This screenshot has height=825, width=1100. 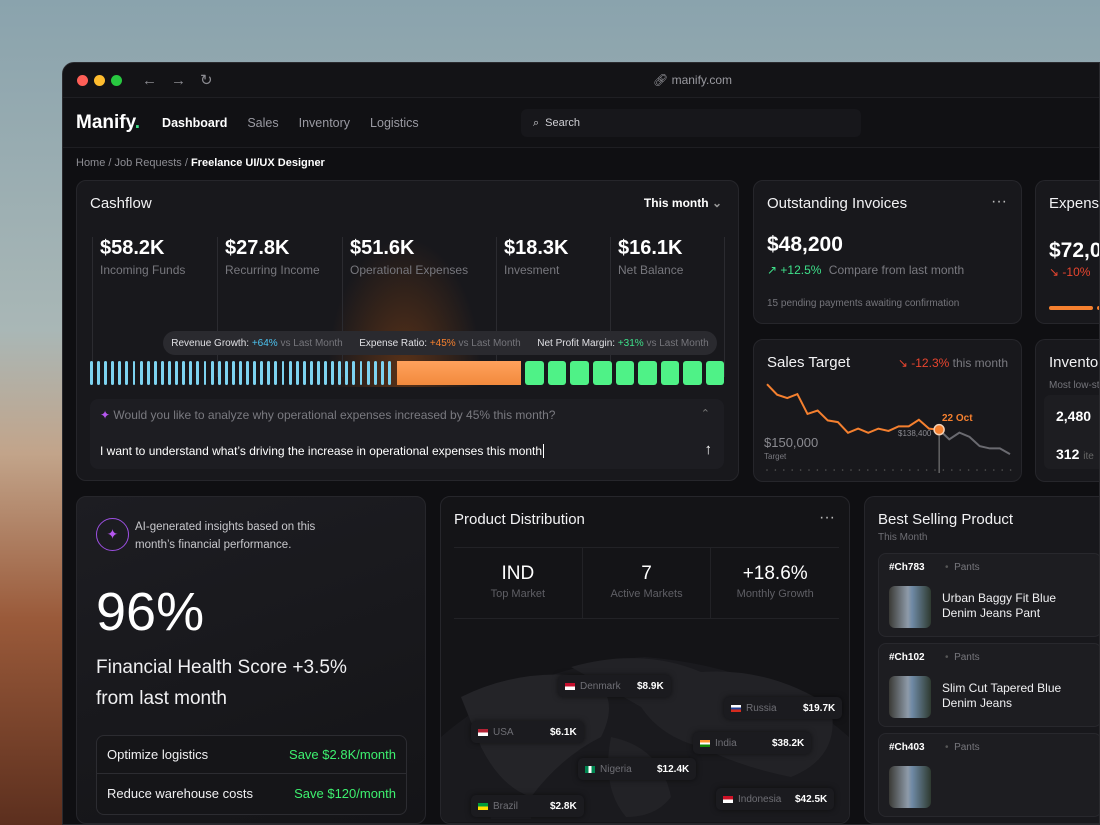 What do you see at coordinates (788, 743) in the screenshot?
I see `market-amount: $38.2K` at bounding box center [788, 743].